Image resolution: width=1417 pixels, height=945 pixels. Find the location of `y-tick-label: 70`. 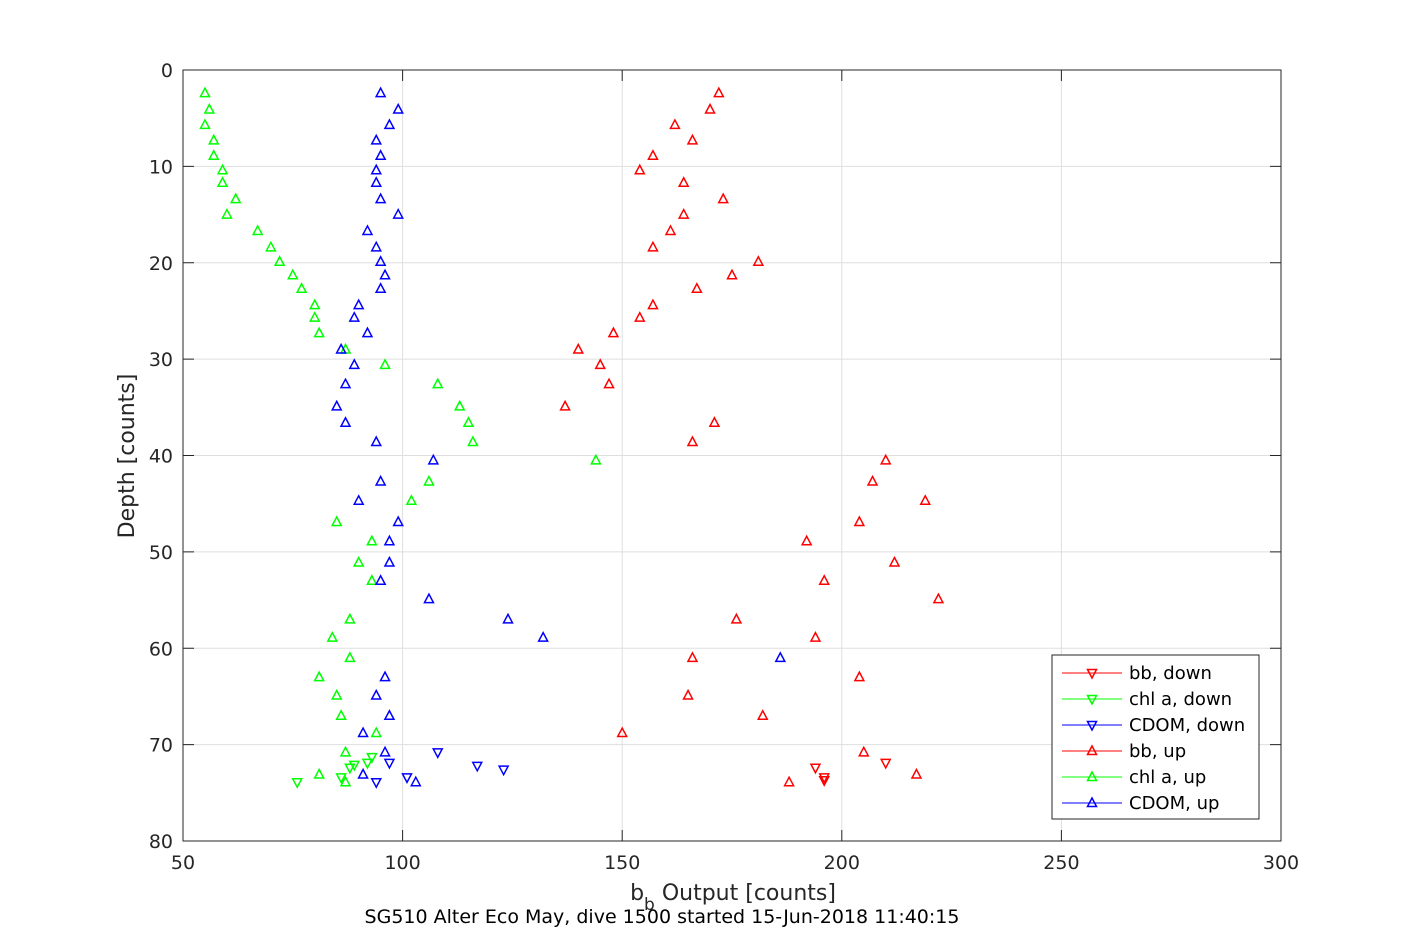

y-tick-label: 70 is located at coordinates (161, 746).